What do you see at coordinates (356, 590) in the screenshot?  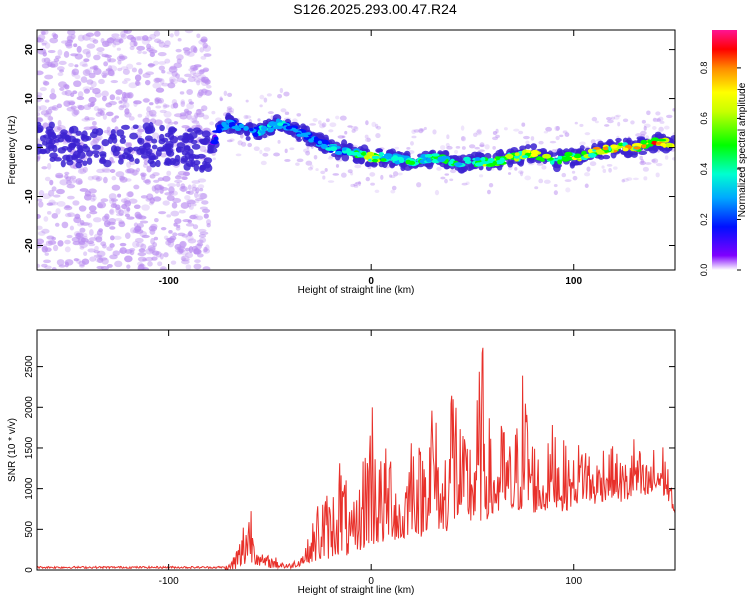 I see `snr-x-axis-label: Height of straight line (km)` at bounding box center [356, 590].